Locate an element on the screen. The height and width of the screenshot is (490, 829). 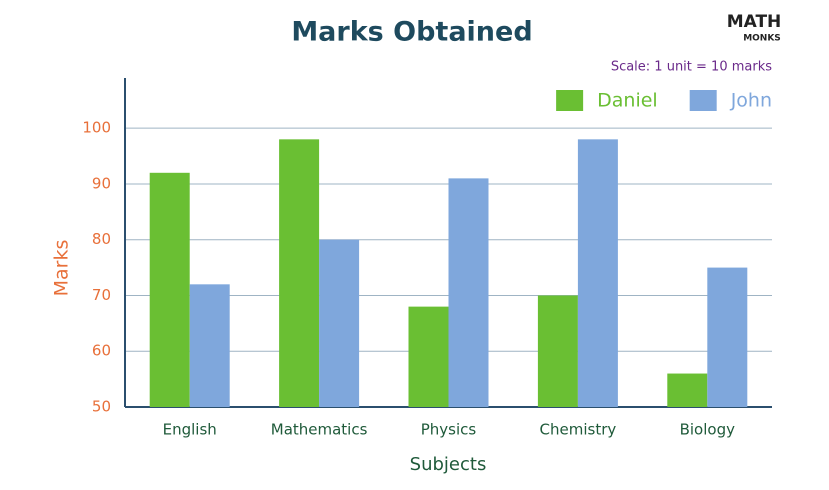
x-axis-label: Subjects is located at coordinates (448, 464).